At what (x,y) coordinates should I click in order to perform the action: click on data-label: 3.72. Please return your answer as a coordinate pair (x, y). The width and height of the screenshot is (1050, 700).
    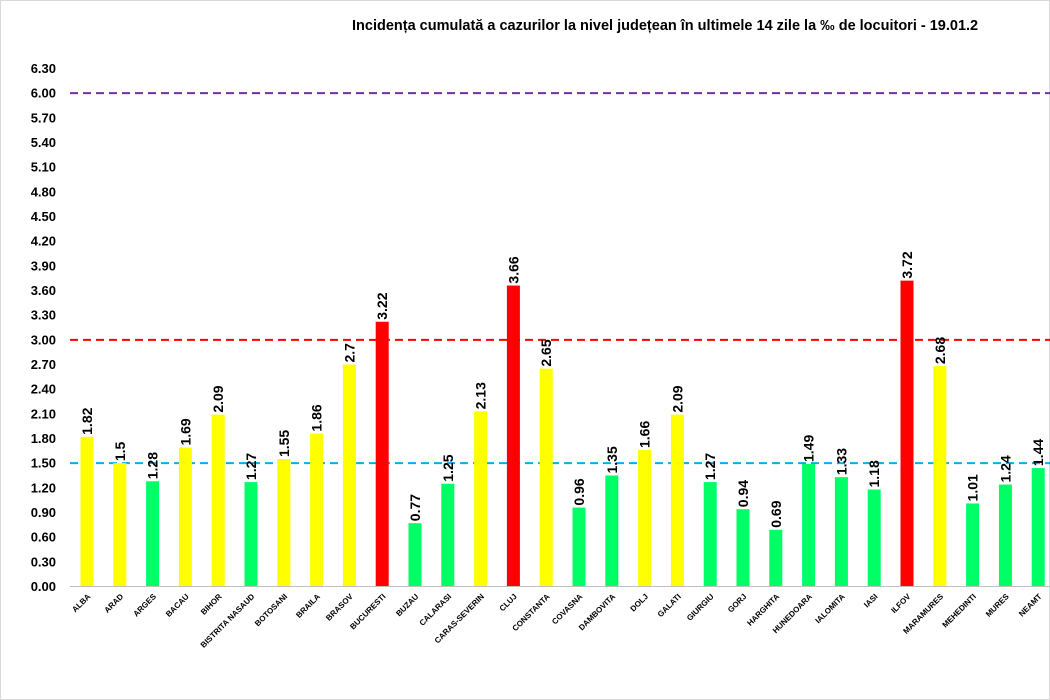
    Looking at the image, I should click on (907, 264).